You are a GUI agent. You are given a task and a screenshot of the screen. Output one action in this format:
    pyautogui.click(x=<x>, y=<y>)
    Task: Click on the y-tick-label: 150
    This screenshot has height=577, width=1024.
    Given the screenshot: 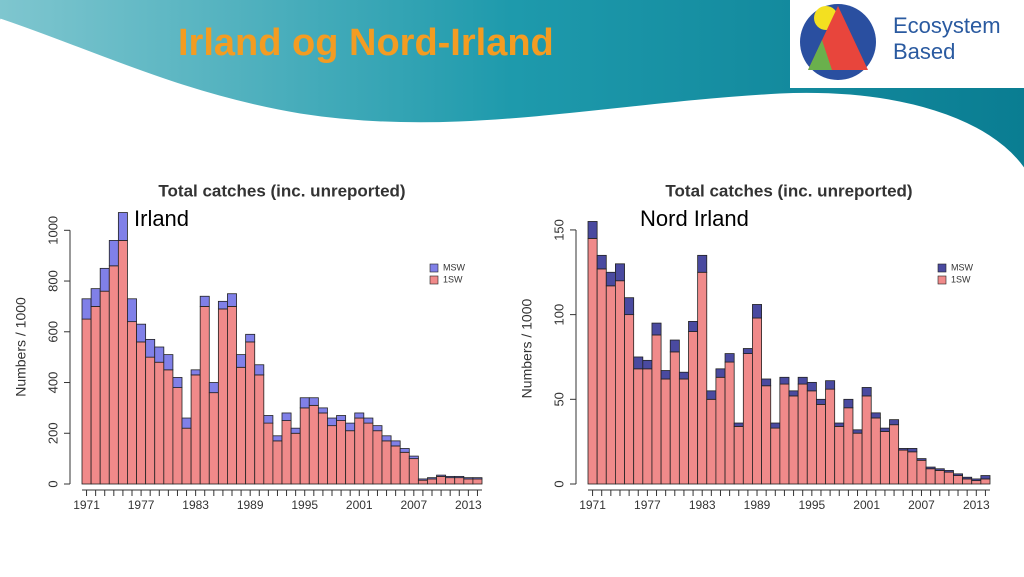 What is the action you would take?
    pyautogui.click(x=558, y=230)
    